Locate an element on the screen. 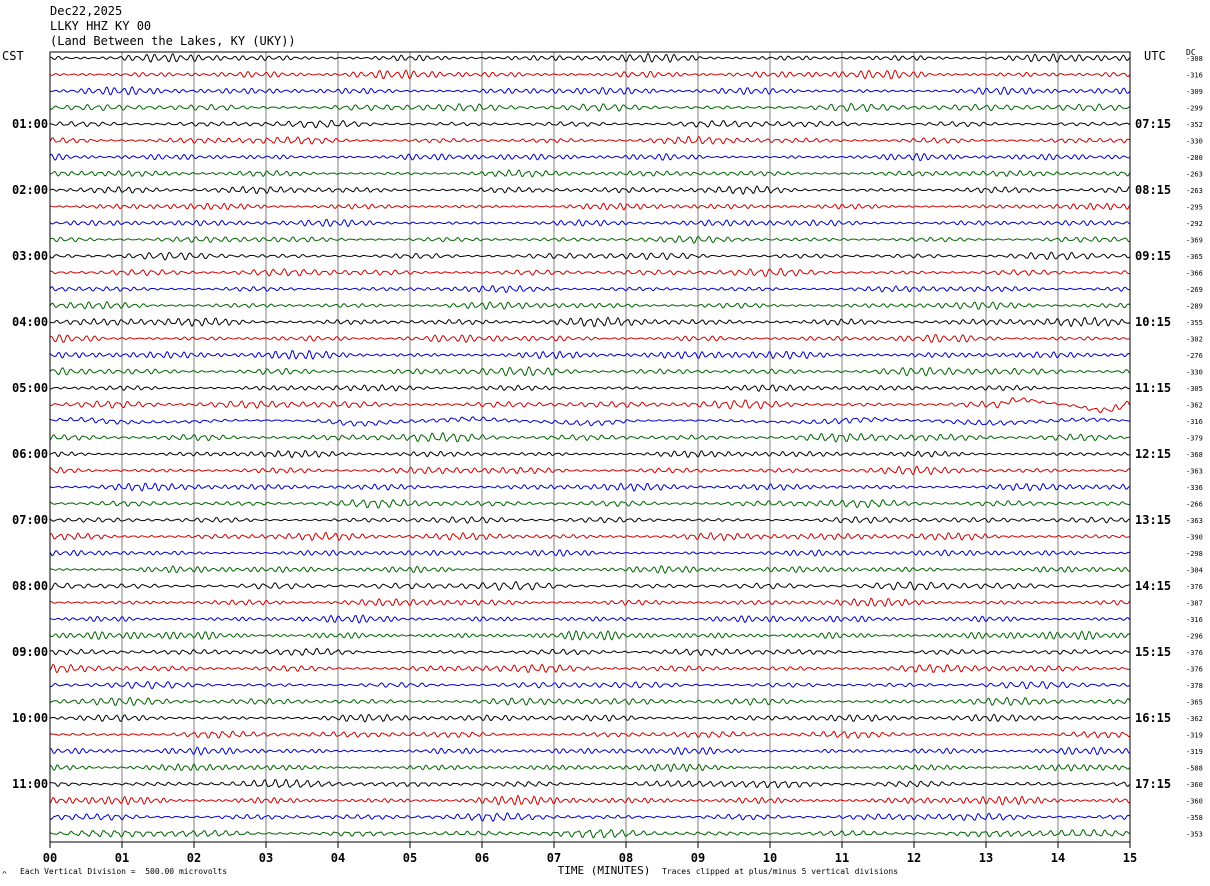  x-axis-title: TIME (MINUTES) is located at coordinates (604, 870).